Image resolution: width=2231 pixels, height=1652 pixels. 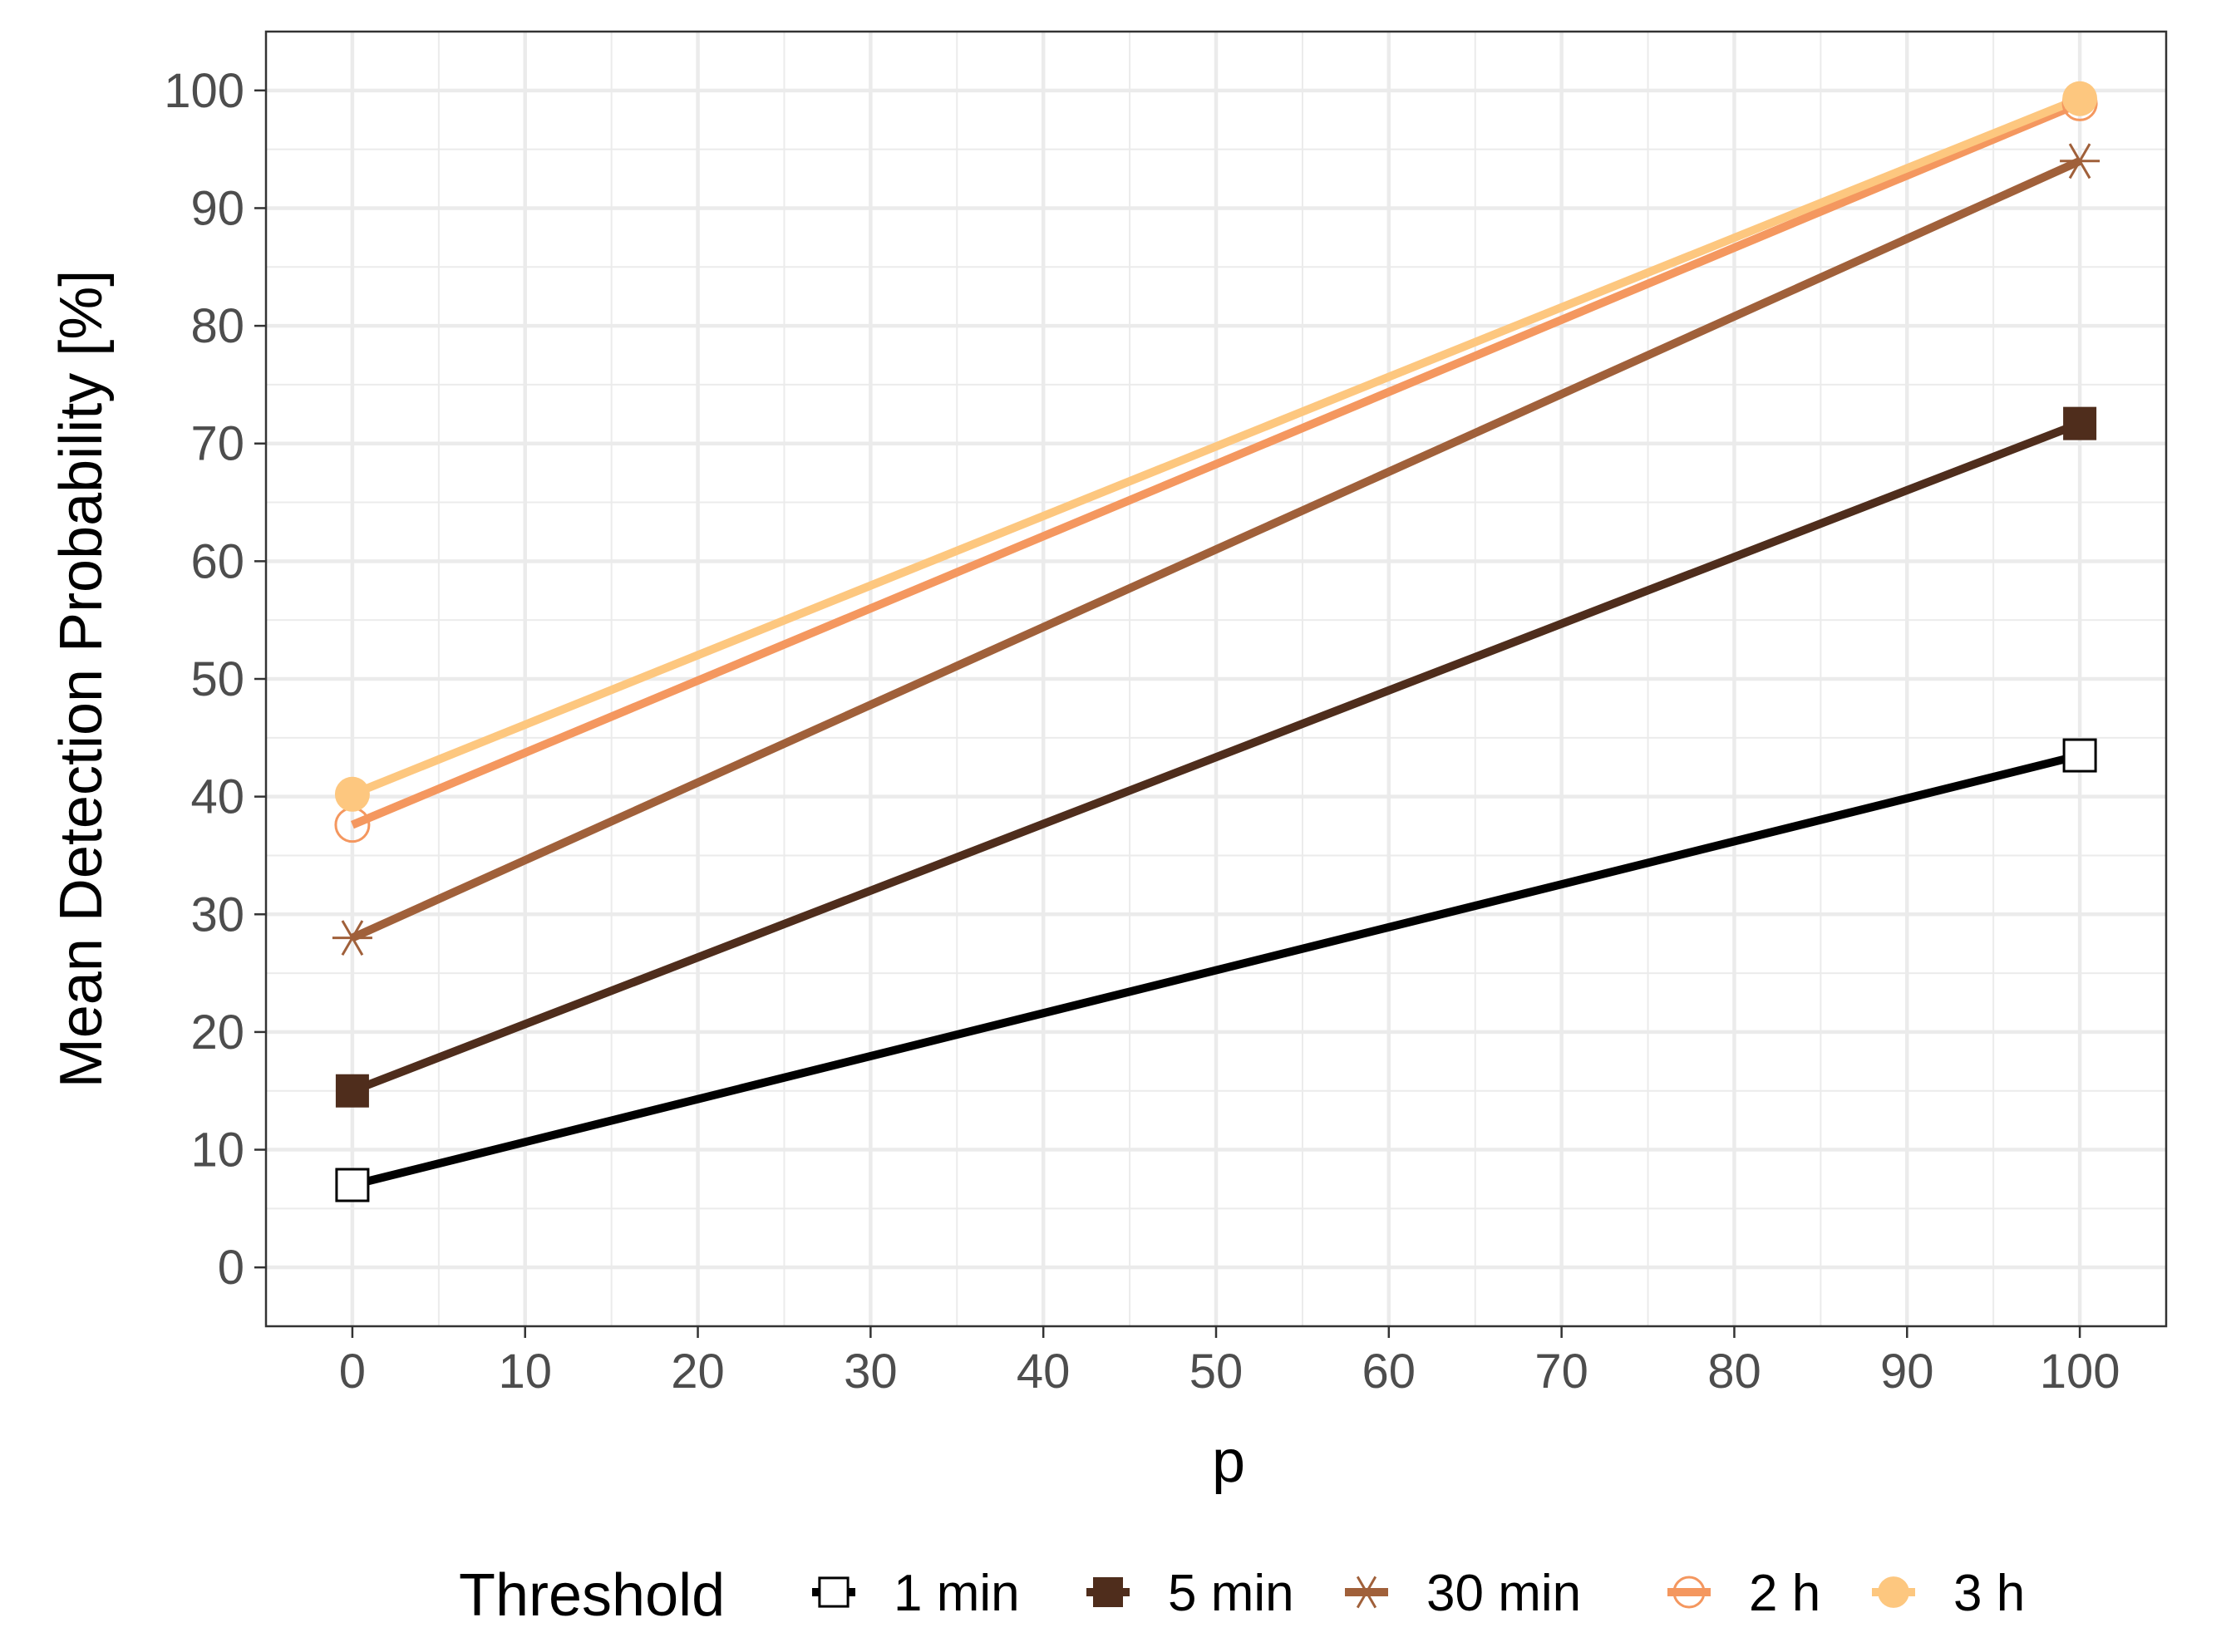 I want to click on y-tick-label: 60, so click(x=217, y=561).